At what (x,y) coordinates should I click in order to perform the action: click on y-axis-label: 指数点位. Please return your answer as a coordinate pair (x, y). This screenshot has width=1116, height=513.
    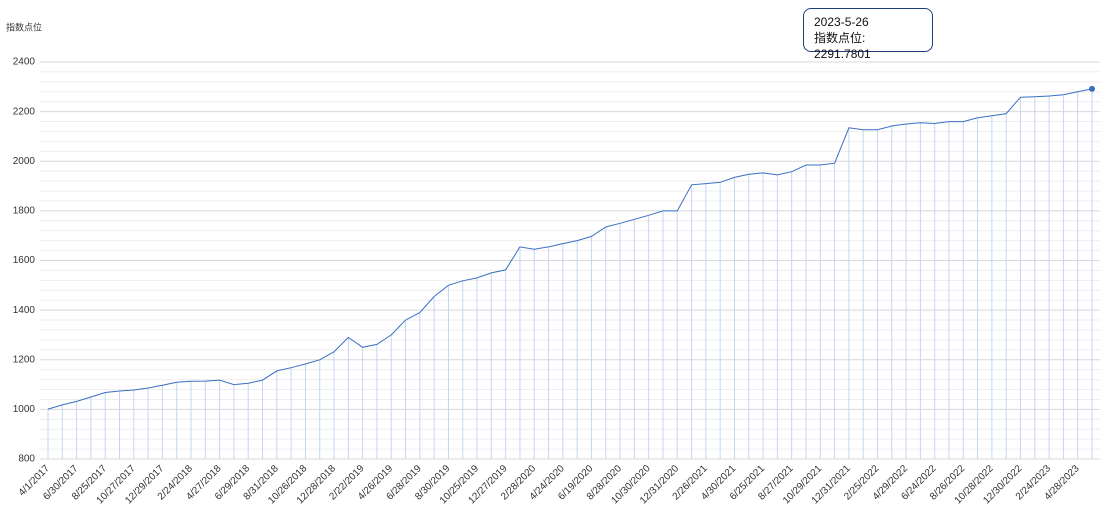
    Looking at the image, I should click on (24, 26).